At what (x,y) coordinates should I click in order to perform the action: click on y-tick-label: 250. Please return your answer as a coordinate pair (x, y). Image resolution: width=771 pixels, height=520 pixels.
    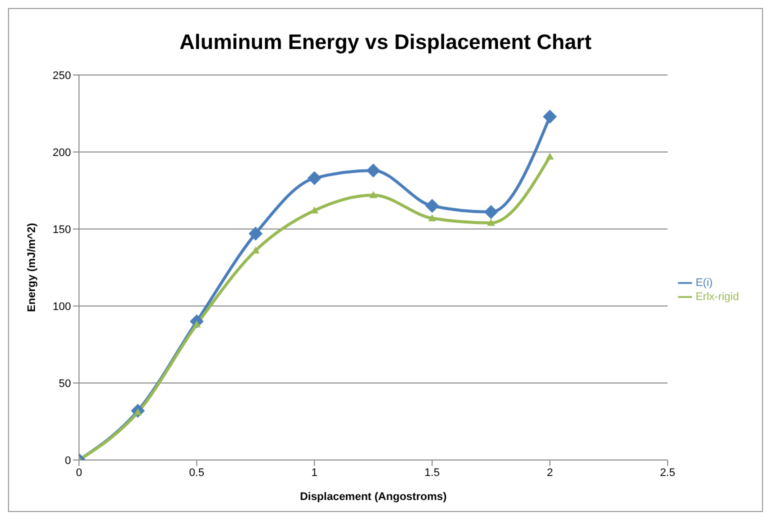
    Looking at the image, I should click on (61, 76).